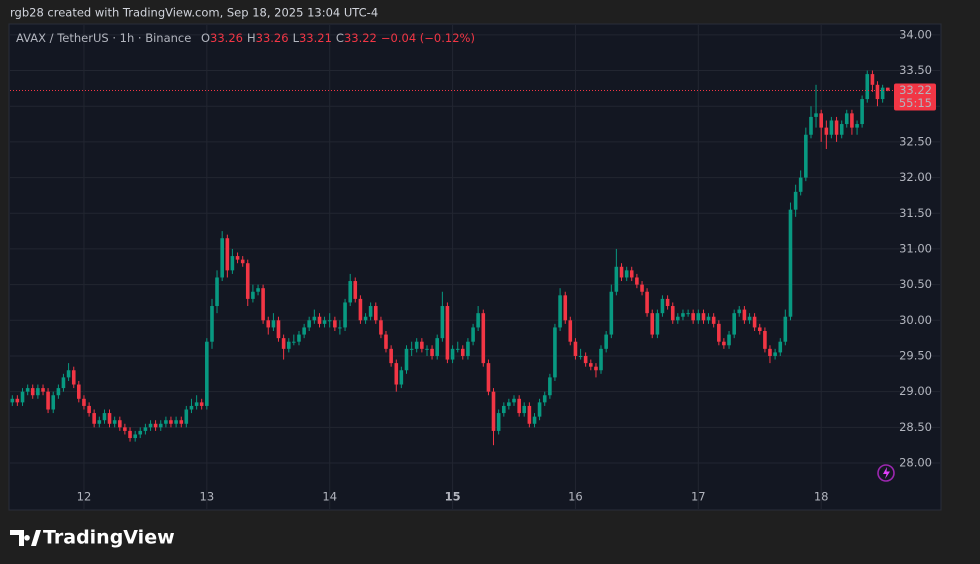 This screenshot has height=564, width=980. Describe the element at coordinates (205, 38) in the screenshot. I see `ohlc-letter: O` at that location.